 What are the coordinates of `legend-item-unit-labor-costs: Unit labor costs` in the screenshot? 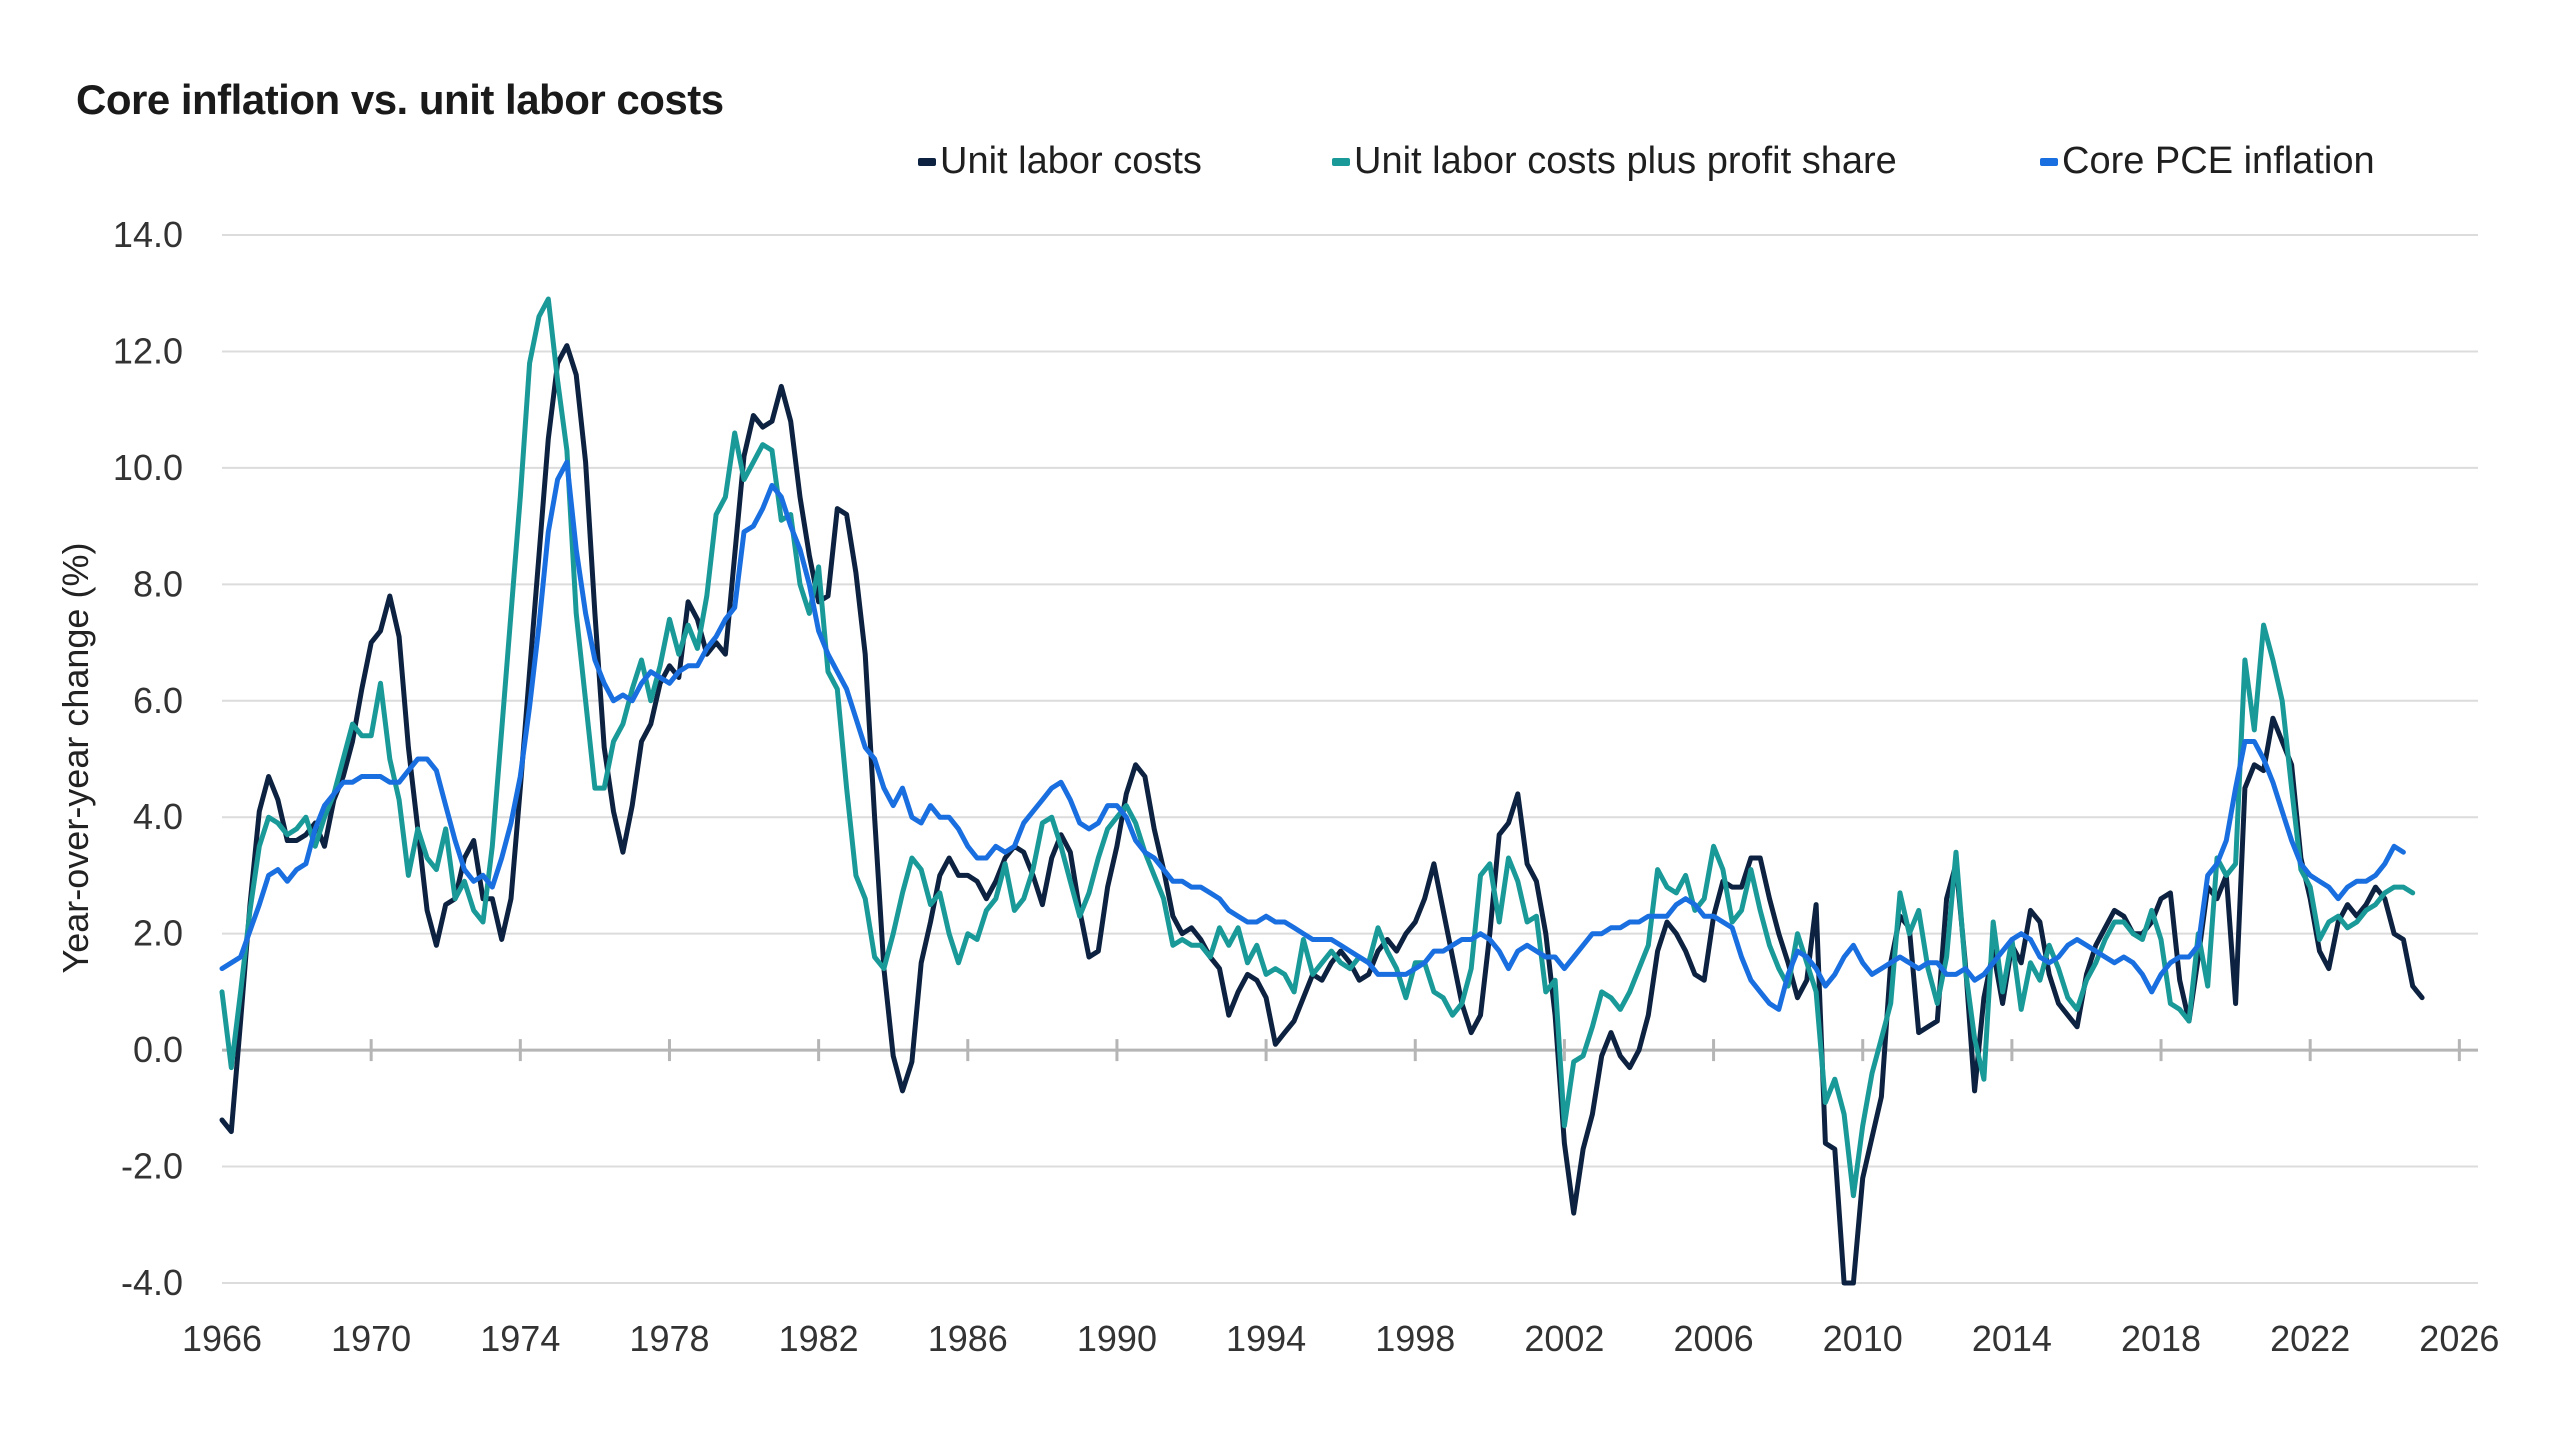 It's located at (1060, 161).